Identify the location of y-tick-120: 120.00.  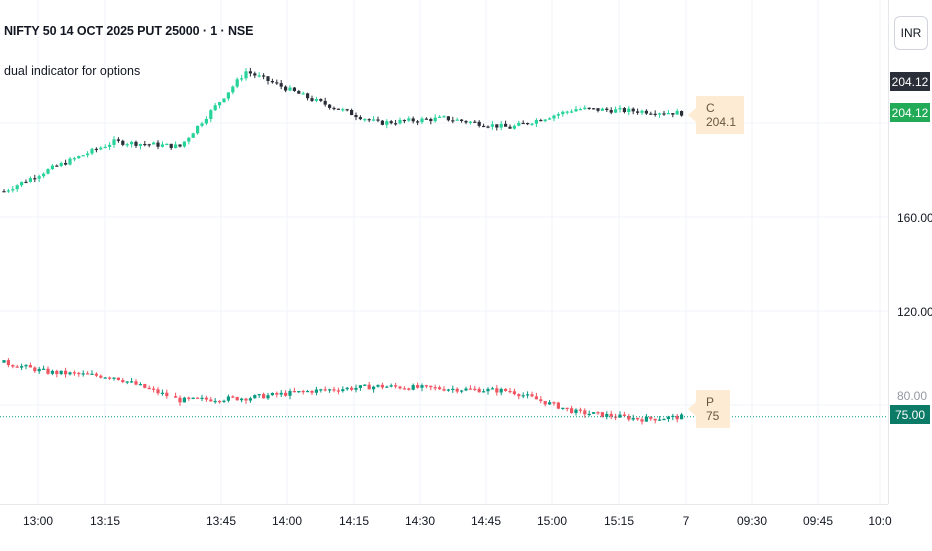
(914, 312).